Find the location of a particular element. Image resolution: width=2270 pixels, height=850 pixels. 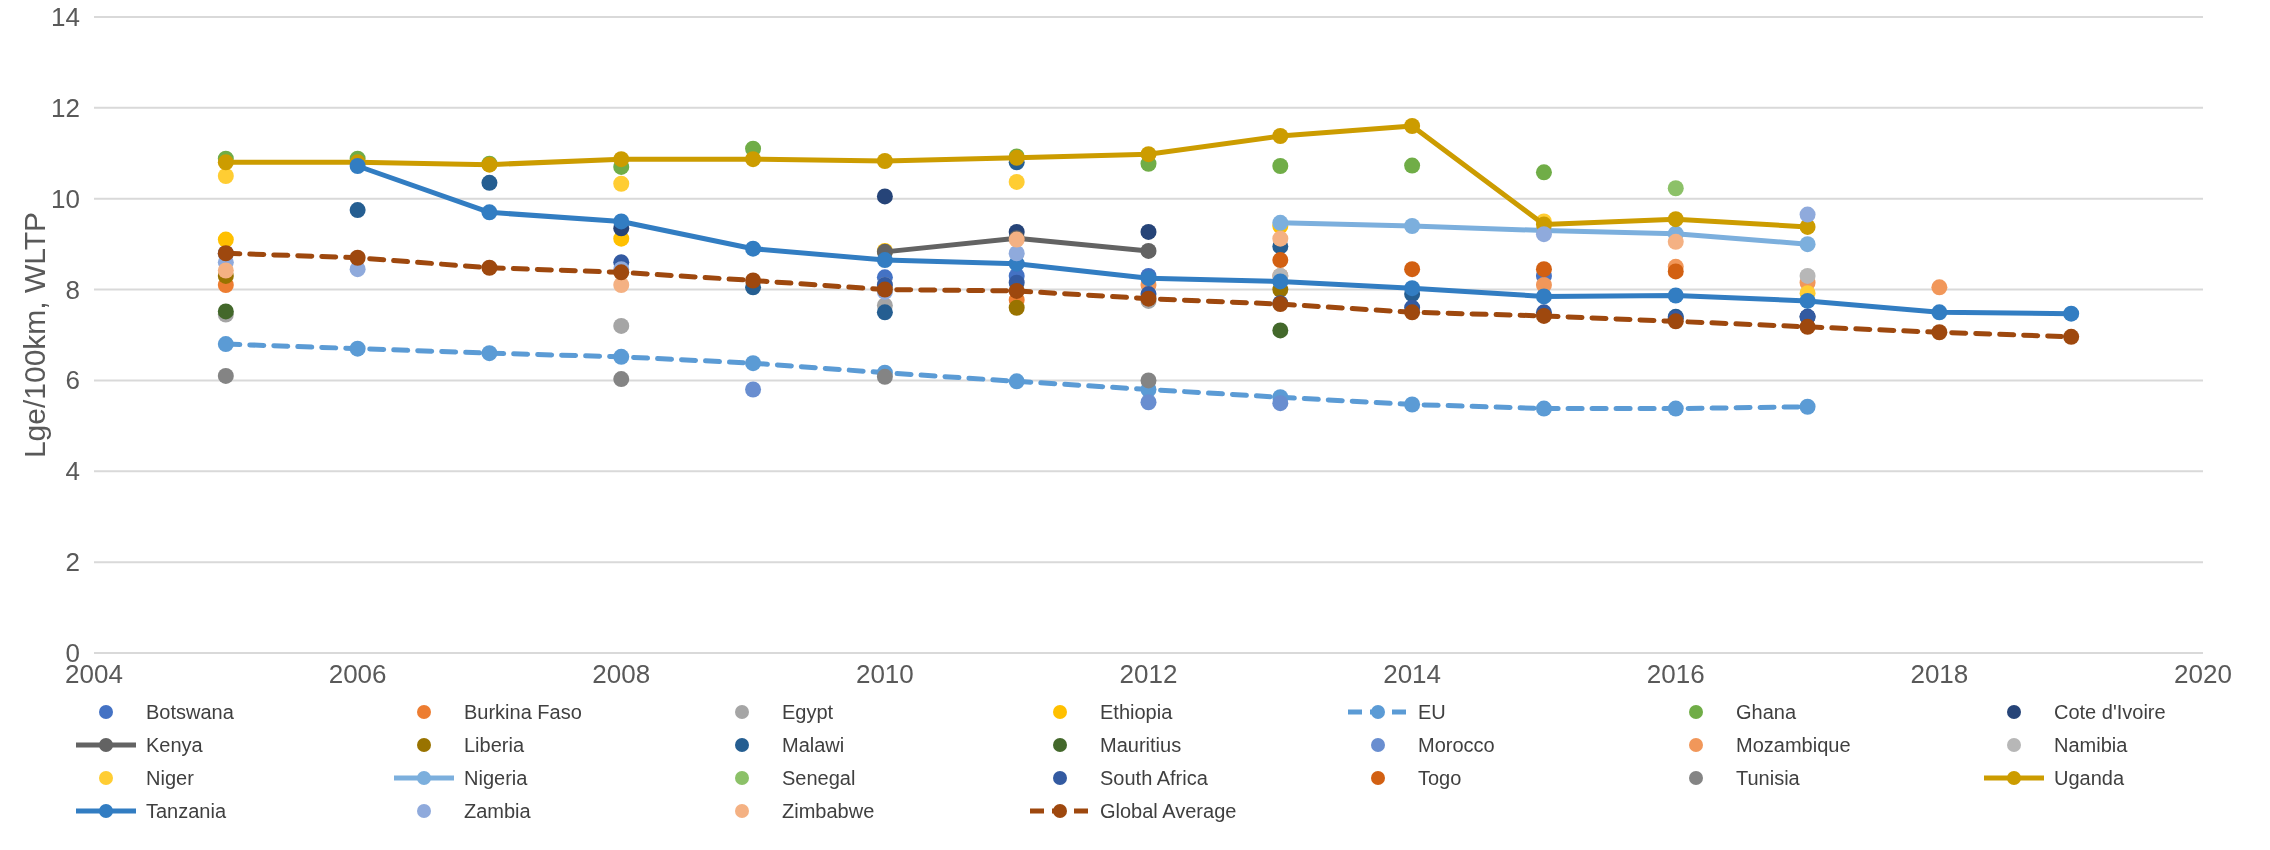

x-tick-label: 2006 is located at coordinates (357, 674).